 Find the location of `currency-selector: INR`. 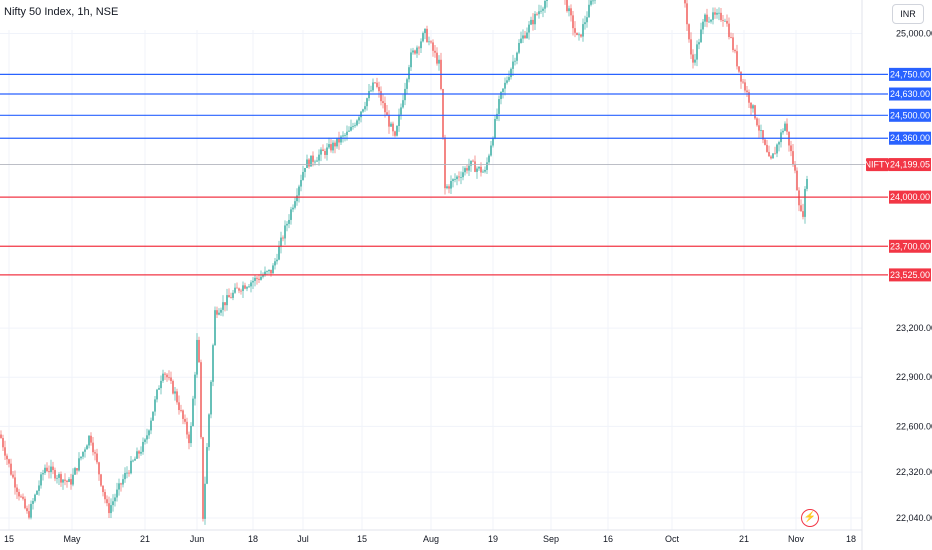

currency-selector: INR is located at coordinates (908, 14).